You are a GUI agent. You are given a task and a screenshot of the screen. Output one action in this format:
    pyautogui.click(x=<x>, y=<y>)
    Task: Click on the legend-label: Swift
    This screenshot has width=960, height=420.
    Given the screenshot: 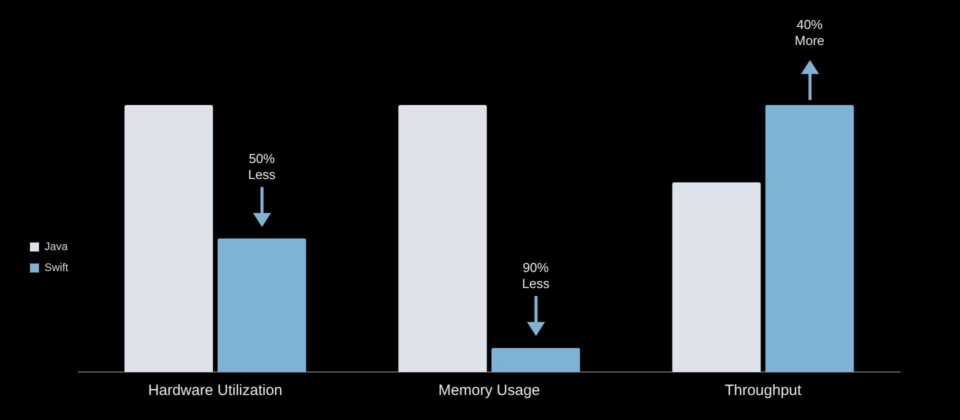 What is the action you would take?
    pyautogui.click(x=56, y=268)
    